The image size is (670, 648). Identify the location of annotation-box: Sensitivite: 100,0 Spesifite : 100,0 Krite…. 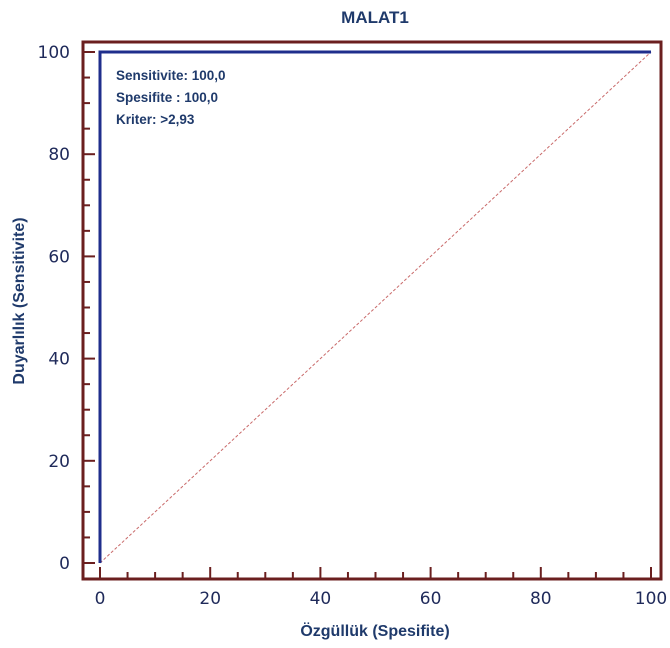
(171, 97).